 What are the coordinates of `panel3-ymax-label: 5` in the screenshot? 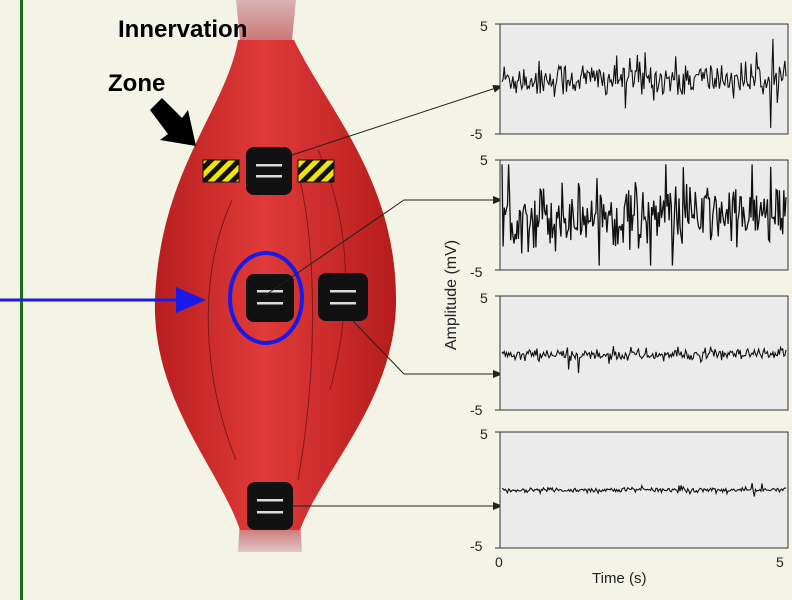 It's located at (484, 298).